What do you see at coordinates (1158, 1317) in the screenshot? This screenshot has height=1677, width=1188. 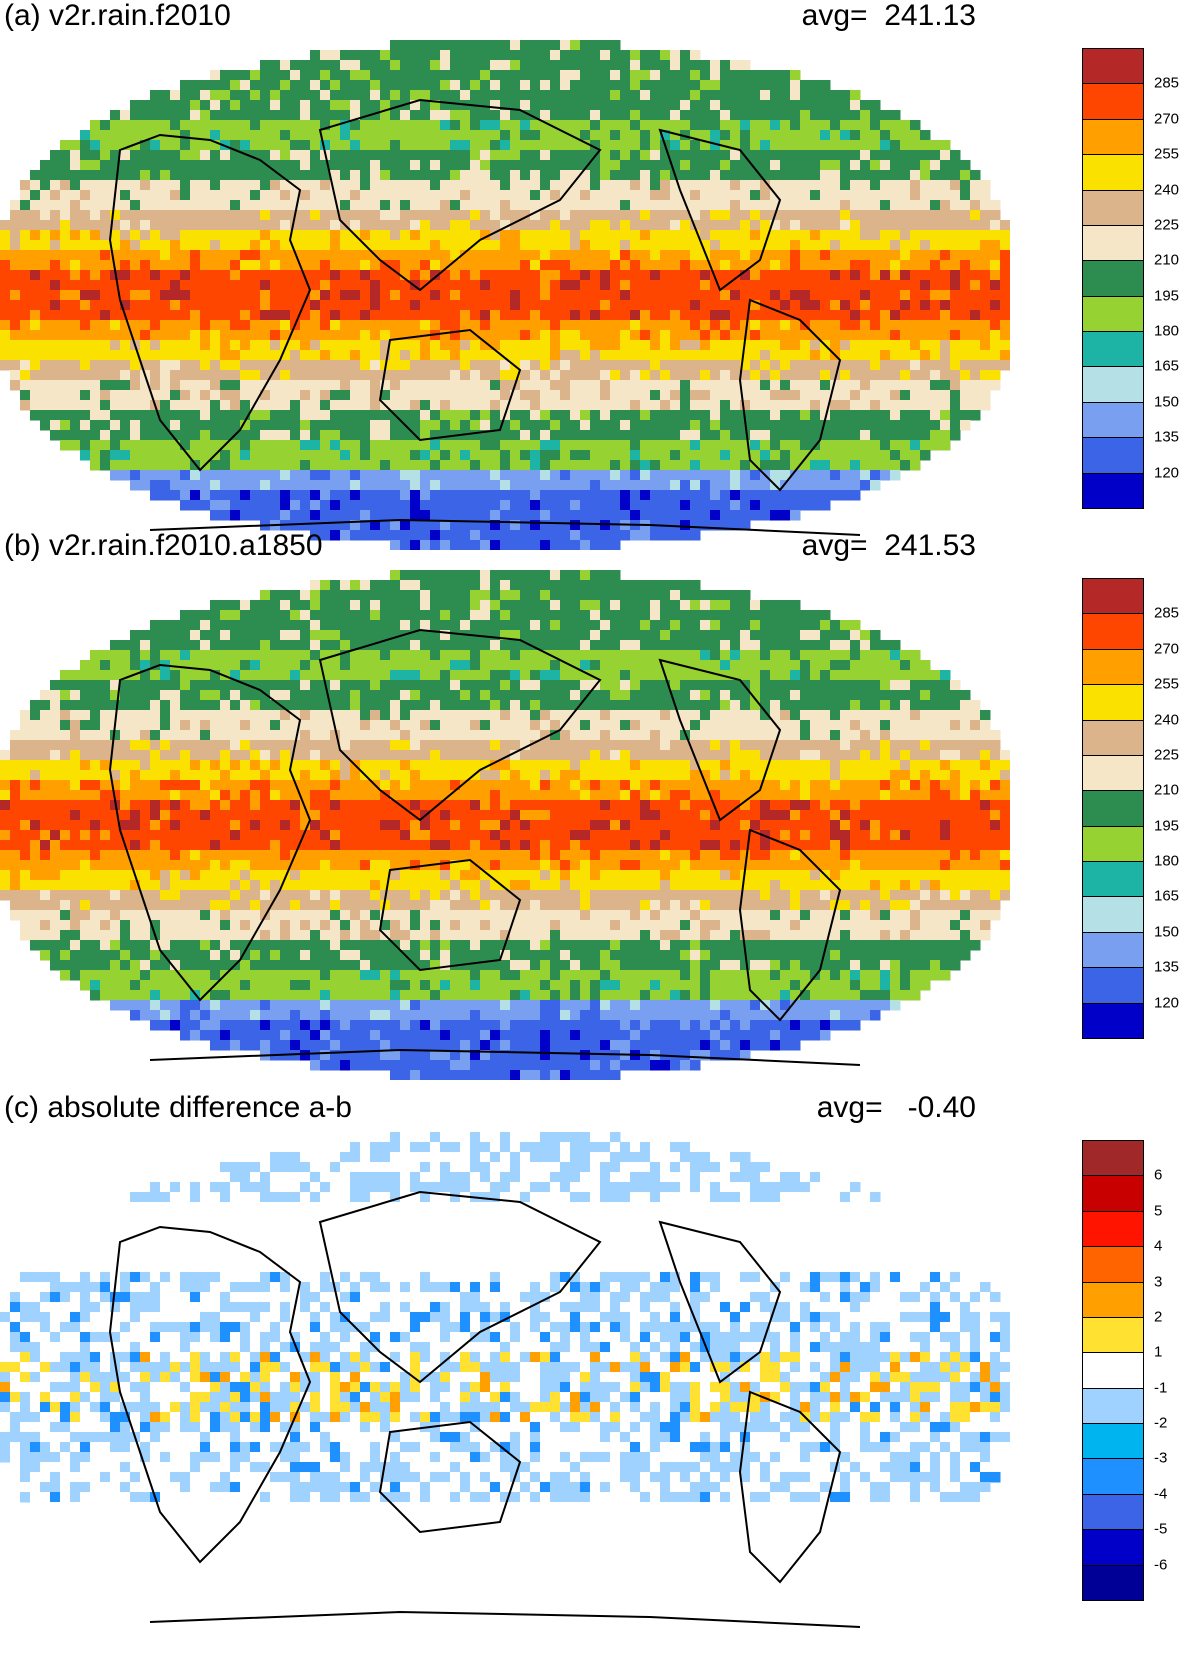 I see `colorbar-label: 2` at bounding box center [1158, 1317].